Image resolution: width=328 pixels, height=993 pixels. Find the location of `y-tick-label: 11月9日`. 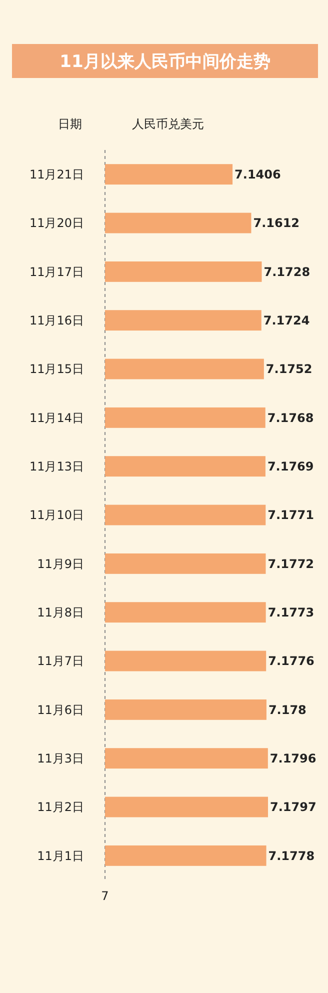

y-tick-label: 11月9日 is located at coordinates (60, 563).